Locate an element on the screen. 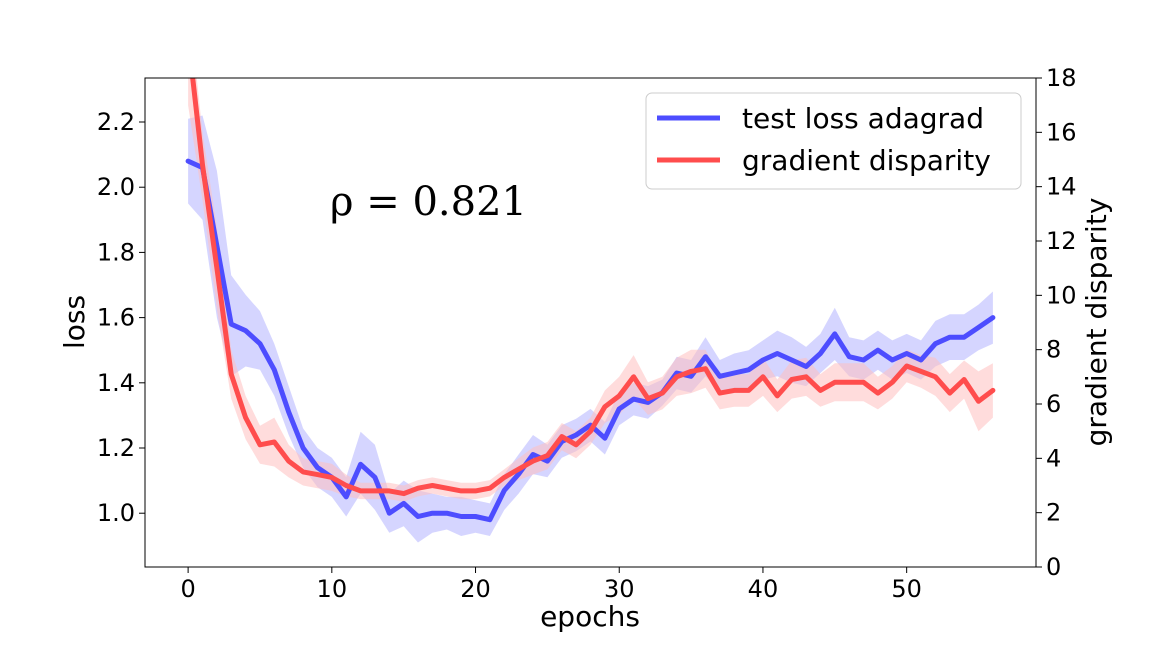 The height and width of the screenshot is (648, 1152). y2-tick-label: 6 is located at coordinates (1053, 404).